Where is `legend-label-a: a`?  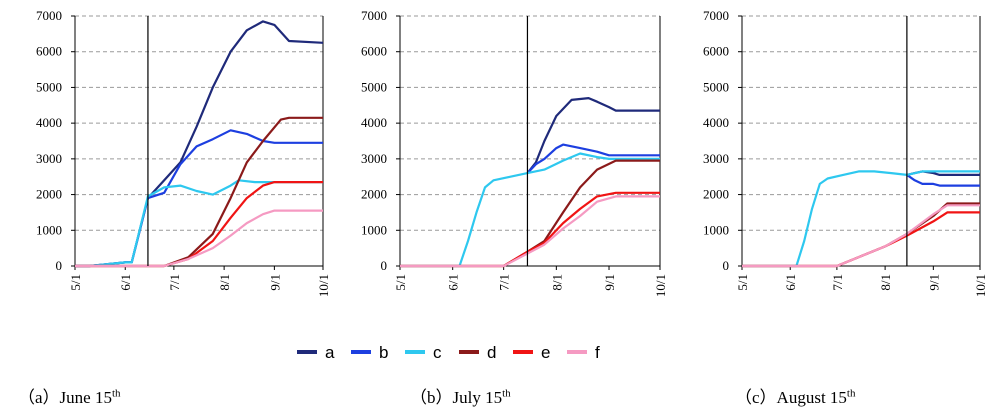 legend-label-a: a is located at coordinates (330, 352).